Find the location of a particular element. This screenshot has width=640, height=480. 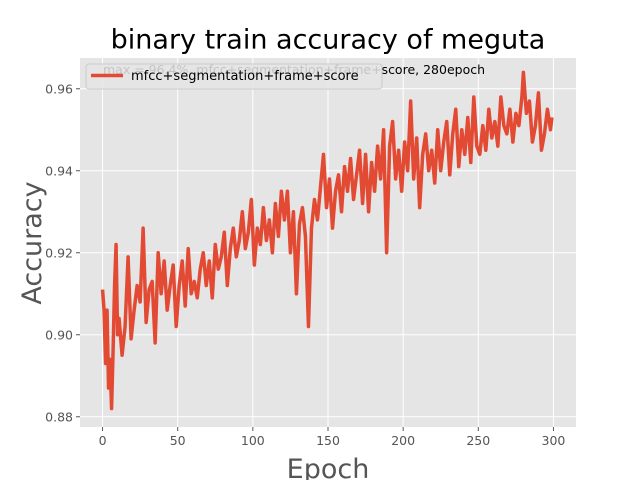

chart-title: binary train accuracy of meguta is located at coordinates (328, 40).